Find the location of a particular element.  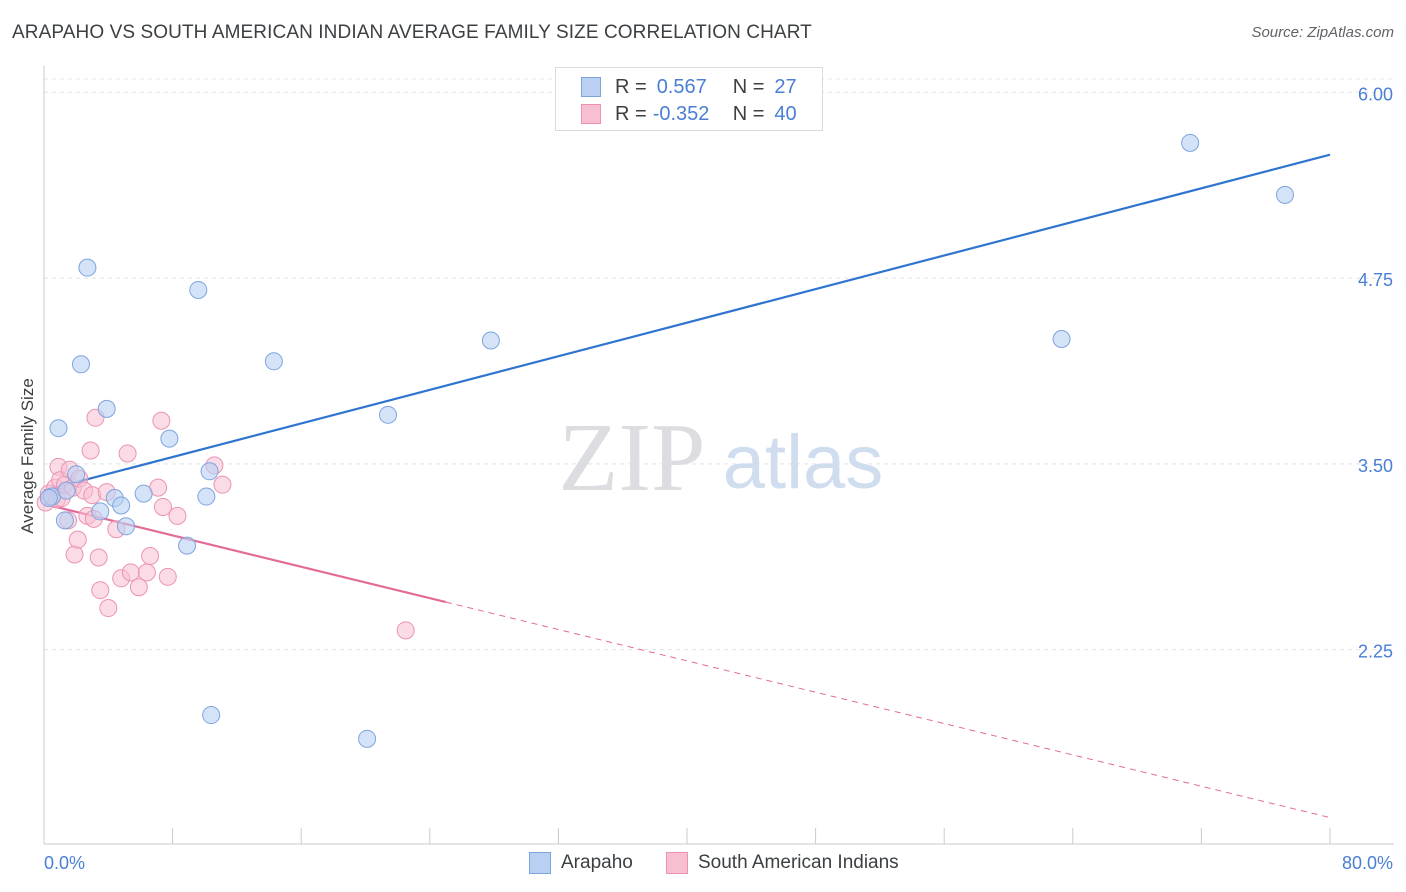

legend-item-label: Arapaho is located at coordinates (597, 862).